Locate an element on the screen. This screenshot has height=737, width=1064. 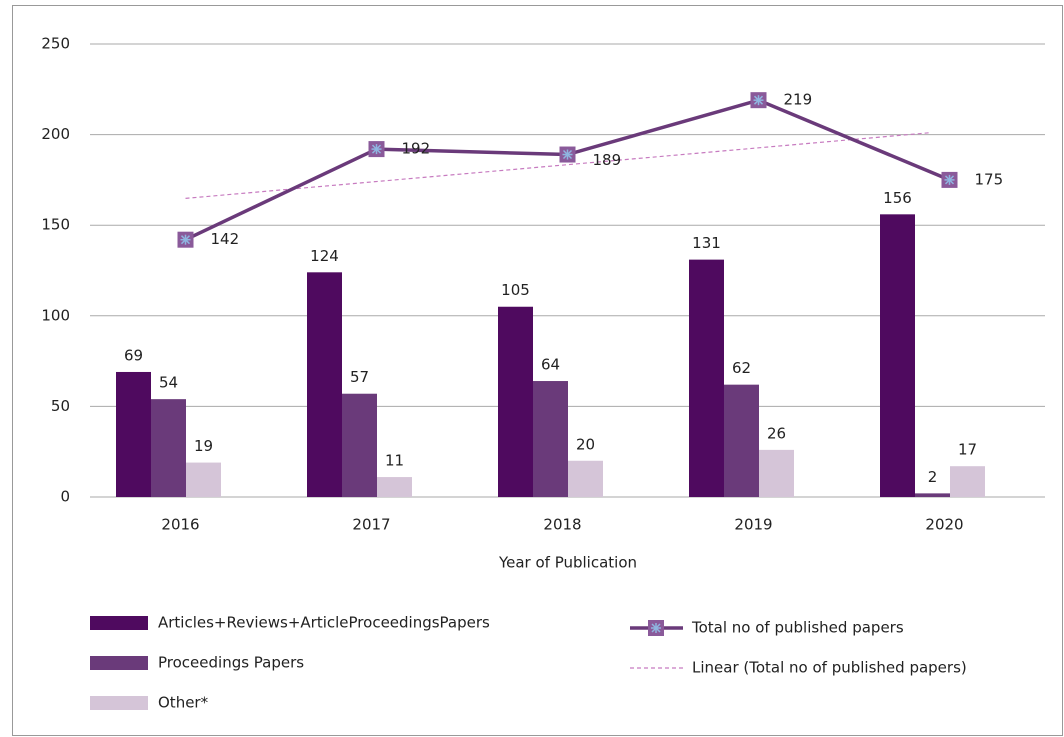
data-label: 131 is located at coordinates (706, 243).